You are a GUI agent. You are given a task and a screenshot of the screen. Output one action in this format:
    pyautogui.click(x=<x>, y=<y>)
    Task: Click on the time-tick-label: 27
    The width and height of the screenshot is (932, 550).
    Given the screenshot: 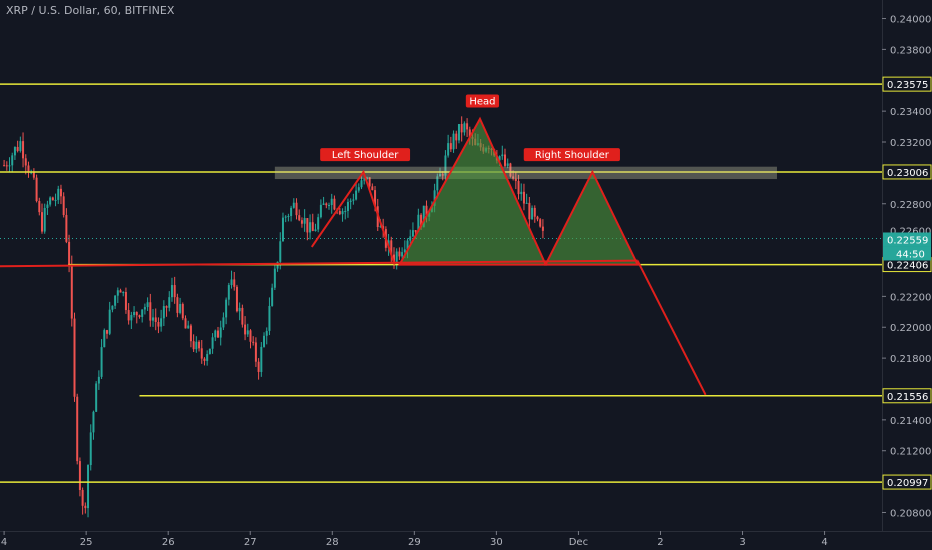 What is the action you would take?
    pyautogui.click(x=250, y=542)
    